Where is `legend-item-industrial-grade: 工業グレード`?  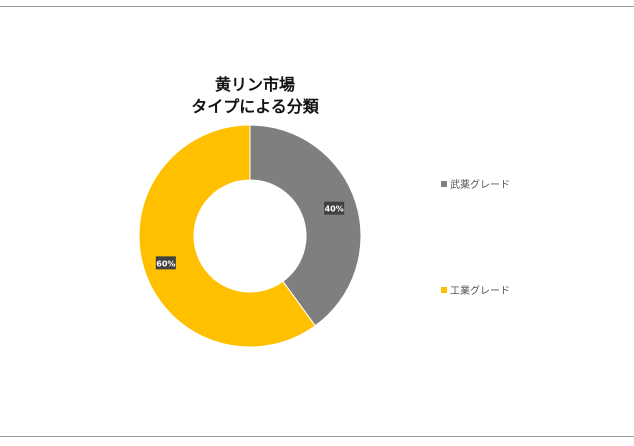 legend-item-industrial-grade: 工業グレード is located at coordinates (475, 289).